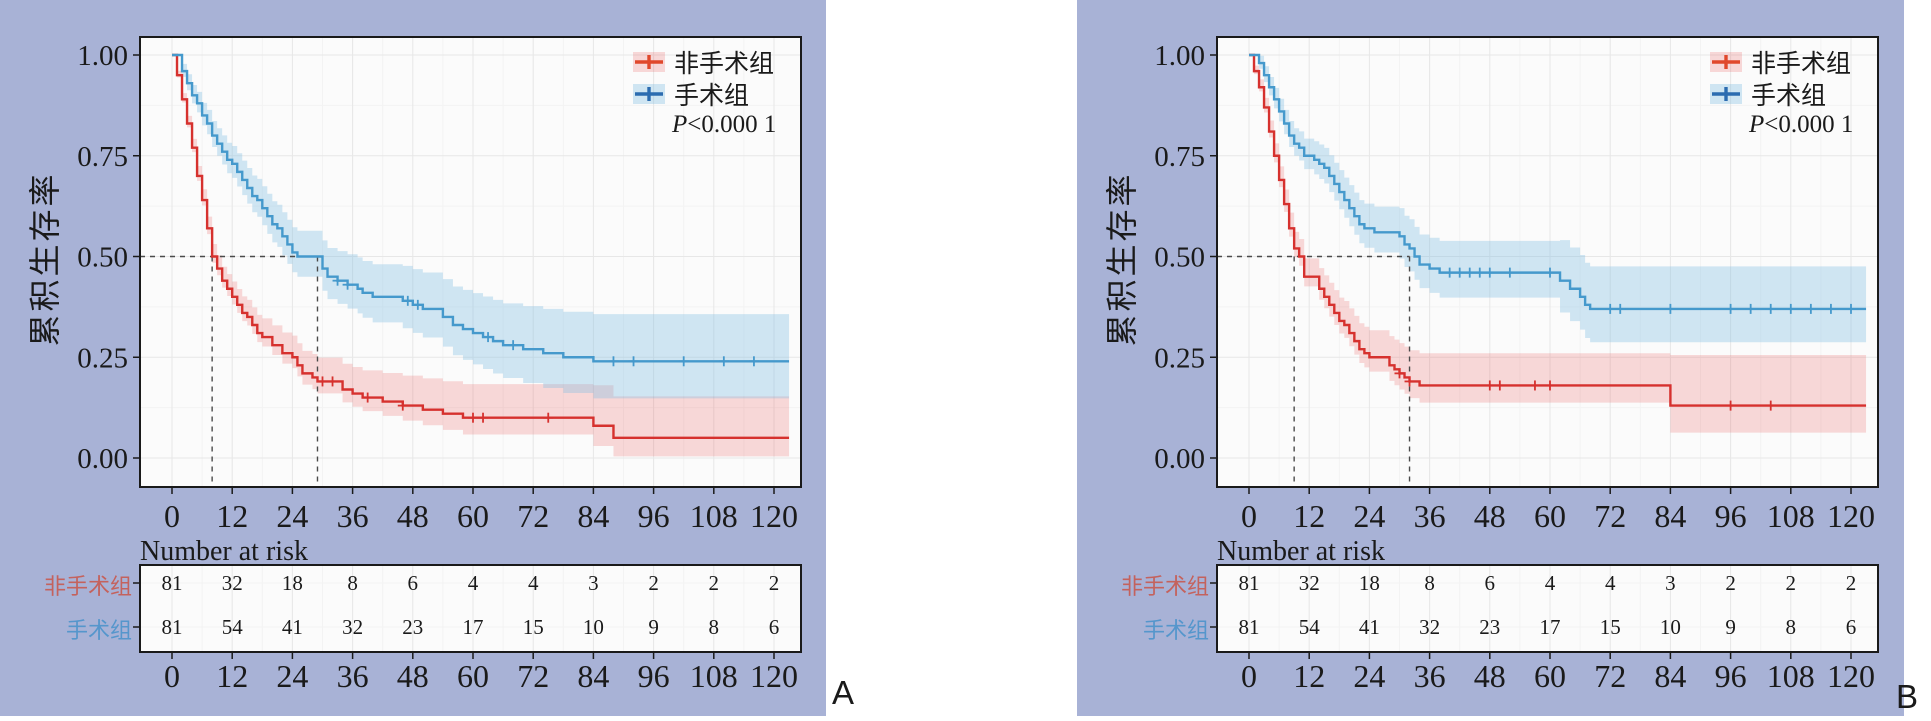  I want to click on risk-x-tick-label: 24, so click(292, 676).